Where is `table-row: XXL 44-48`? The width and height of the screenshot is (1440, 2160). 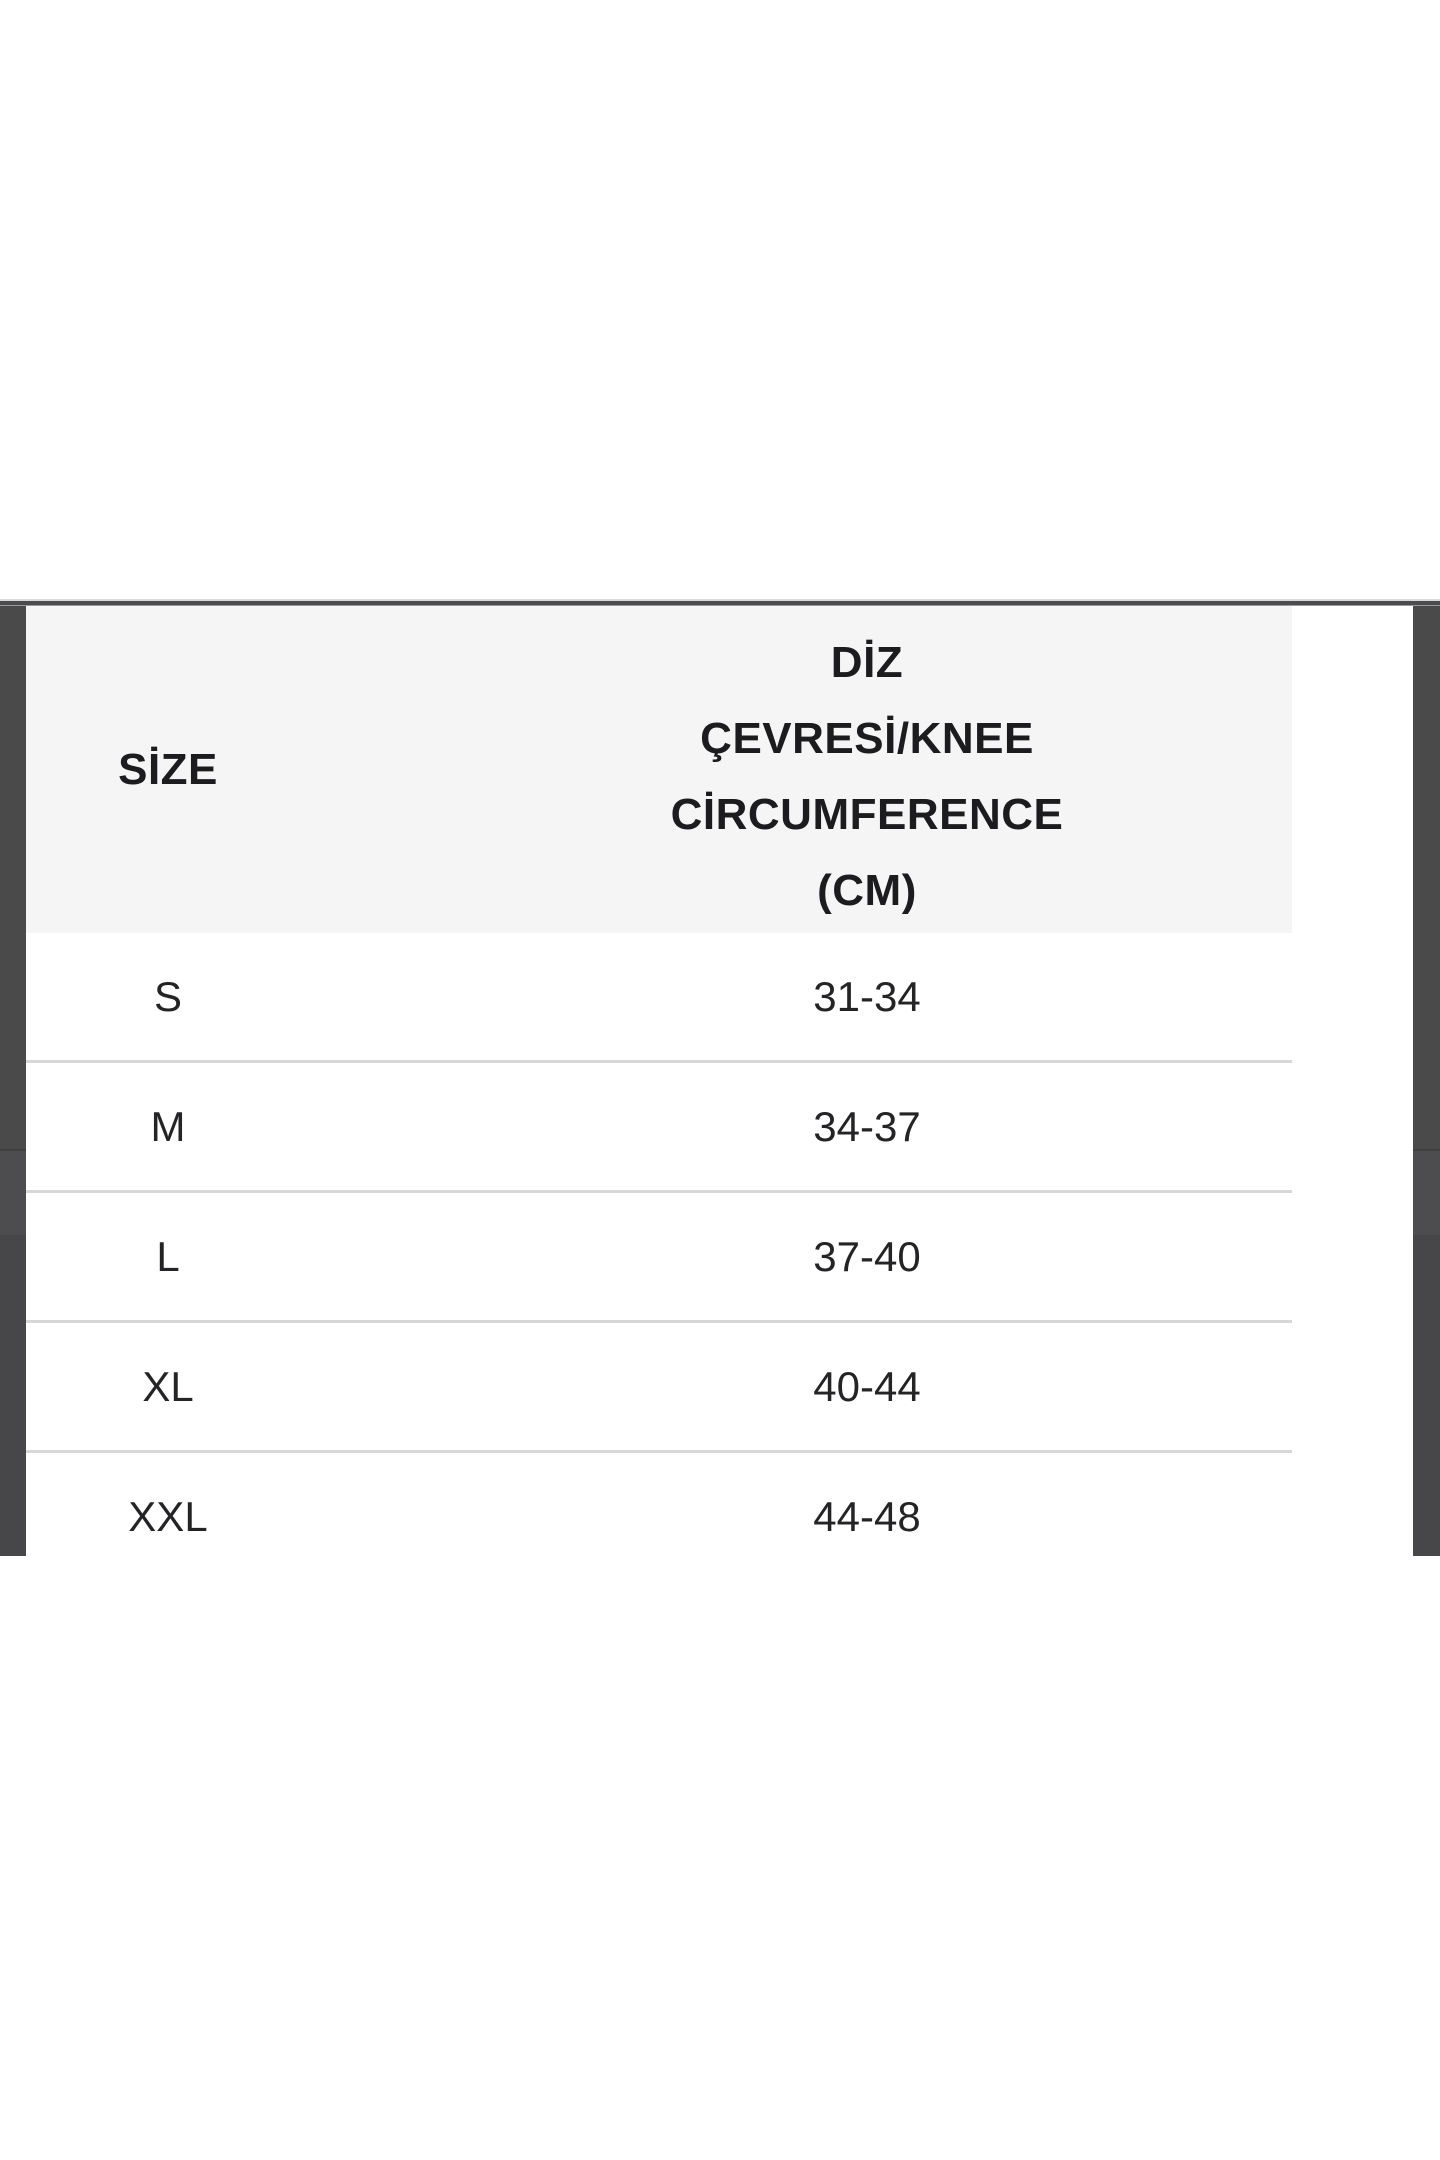 table-row: XXL 44-48 is located at coordinates (659, 1515).